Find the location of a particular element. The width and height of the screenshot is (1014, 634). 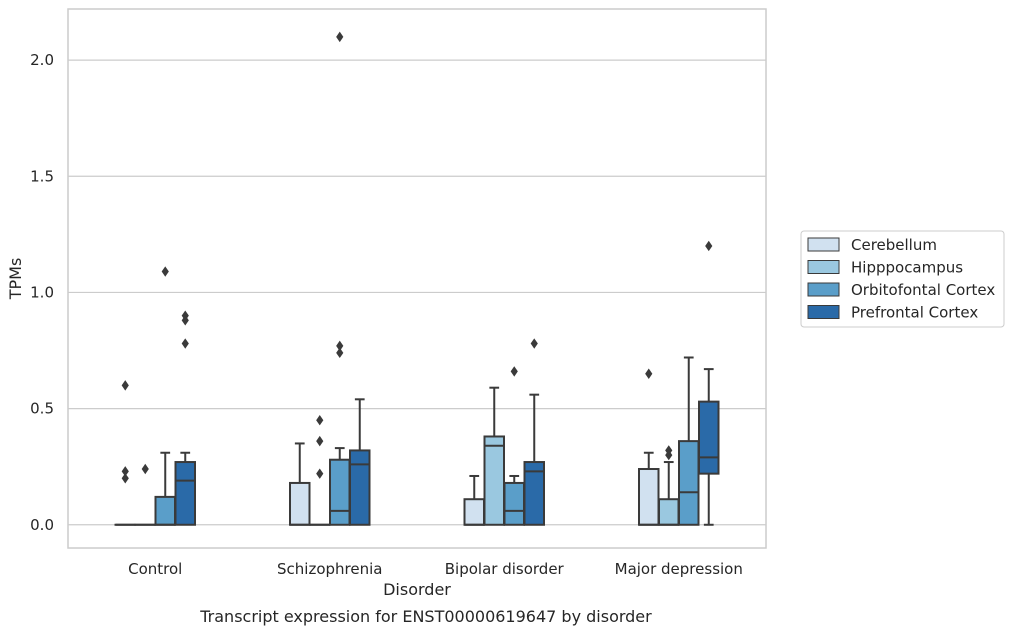

y-tick-label: 1.0 is located at coordinates (42, 292).